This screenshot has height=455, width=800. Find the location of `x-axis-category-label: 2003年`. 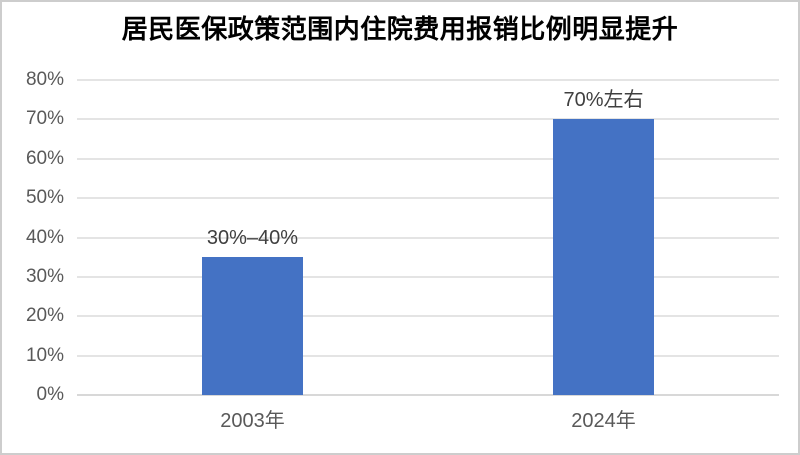

x-axis-category-label: 2003年 is located at coordinates (252, 421).